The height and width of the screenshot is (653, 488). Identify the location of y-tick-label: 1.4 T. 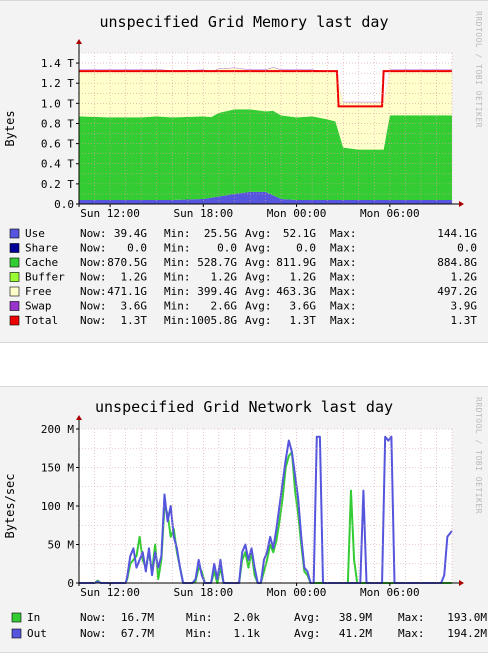
(57, 63).